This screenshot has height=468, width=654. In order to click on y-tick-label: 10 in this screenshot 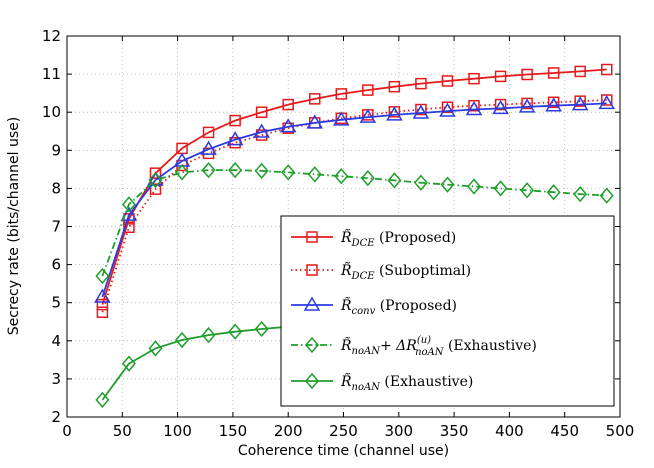, I will do `click(51, 112)`.